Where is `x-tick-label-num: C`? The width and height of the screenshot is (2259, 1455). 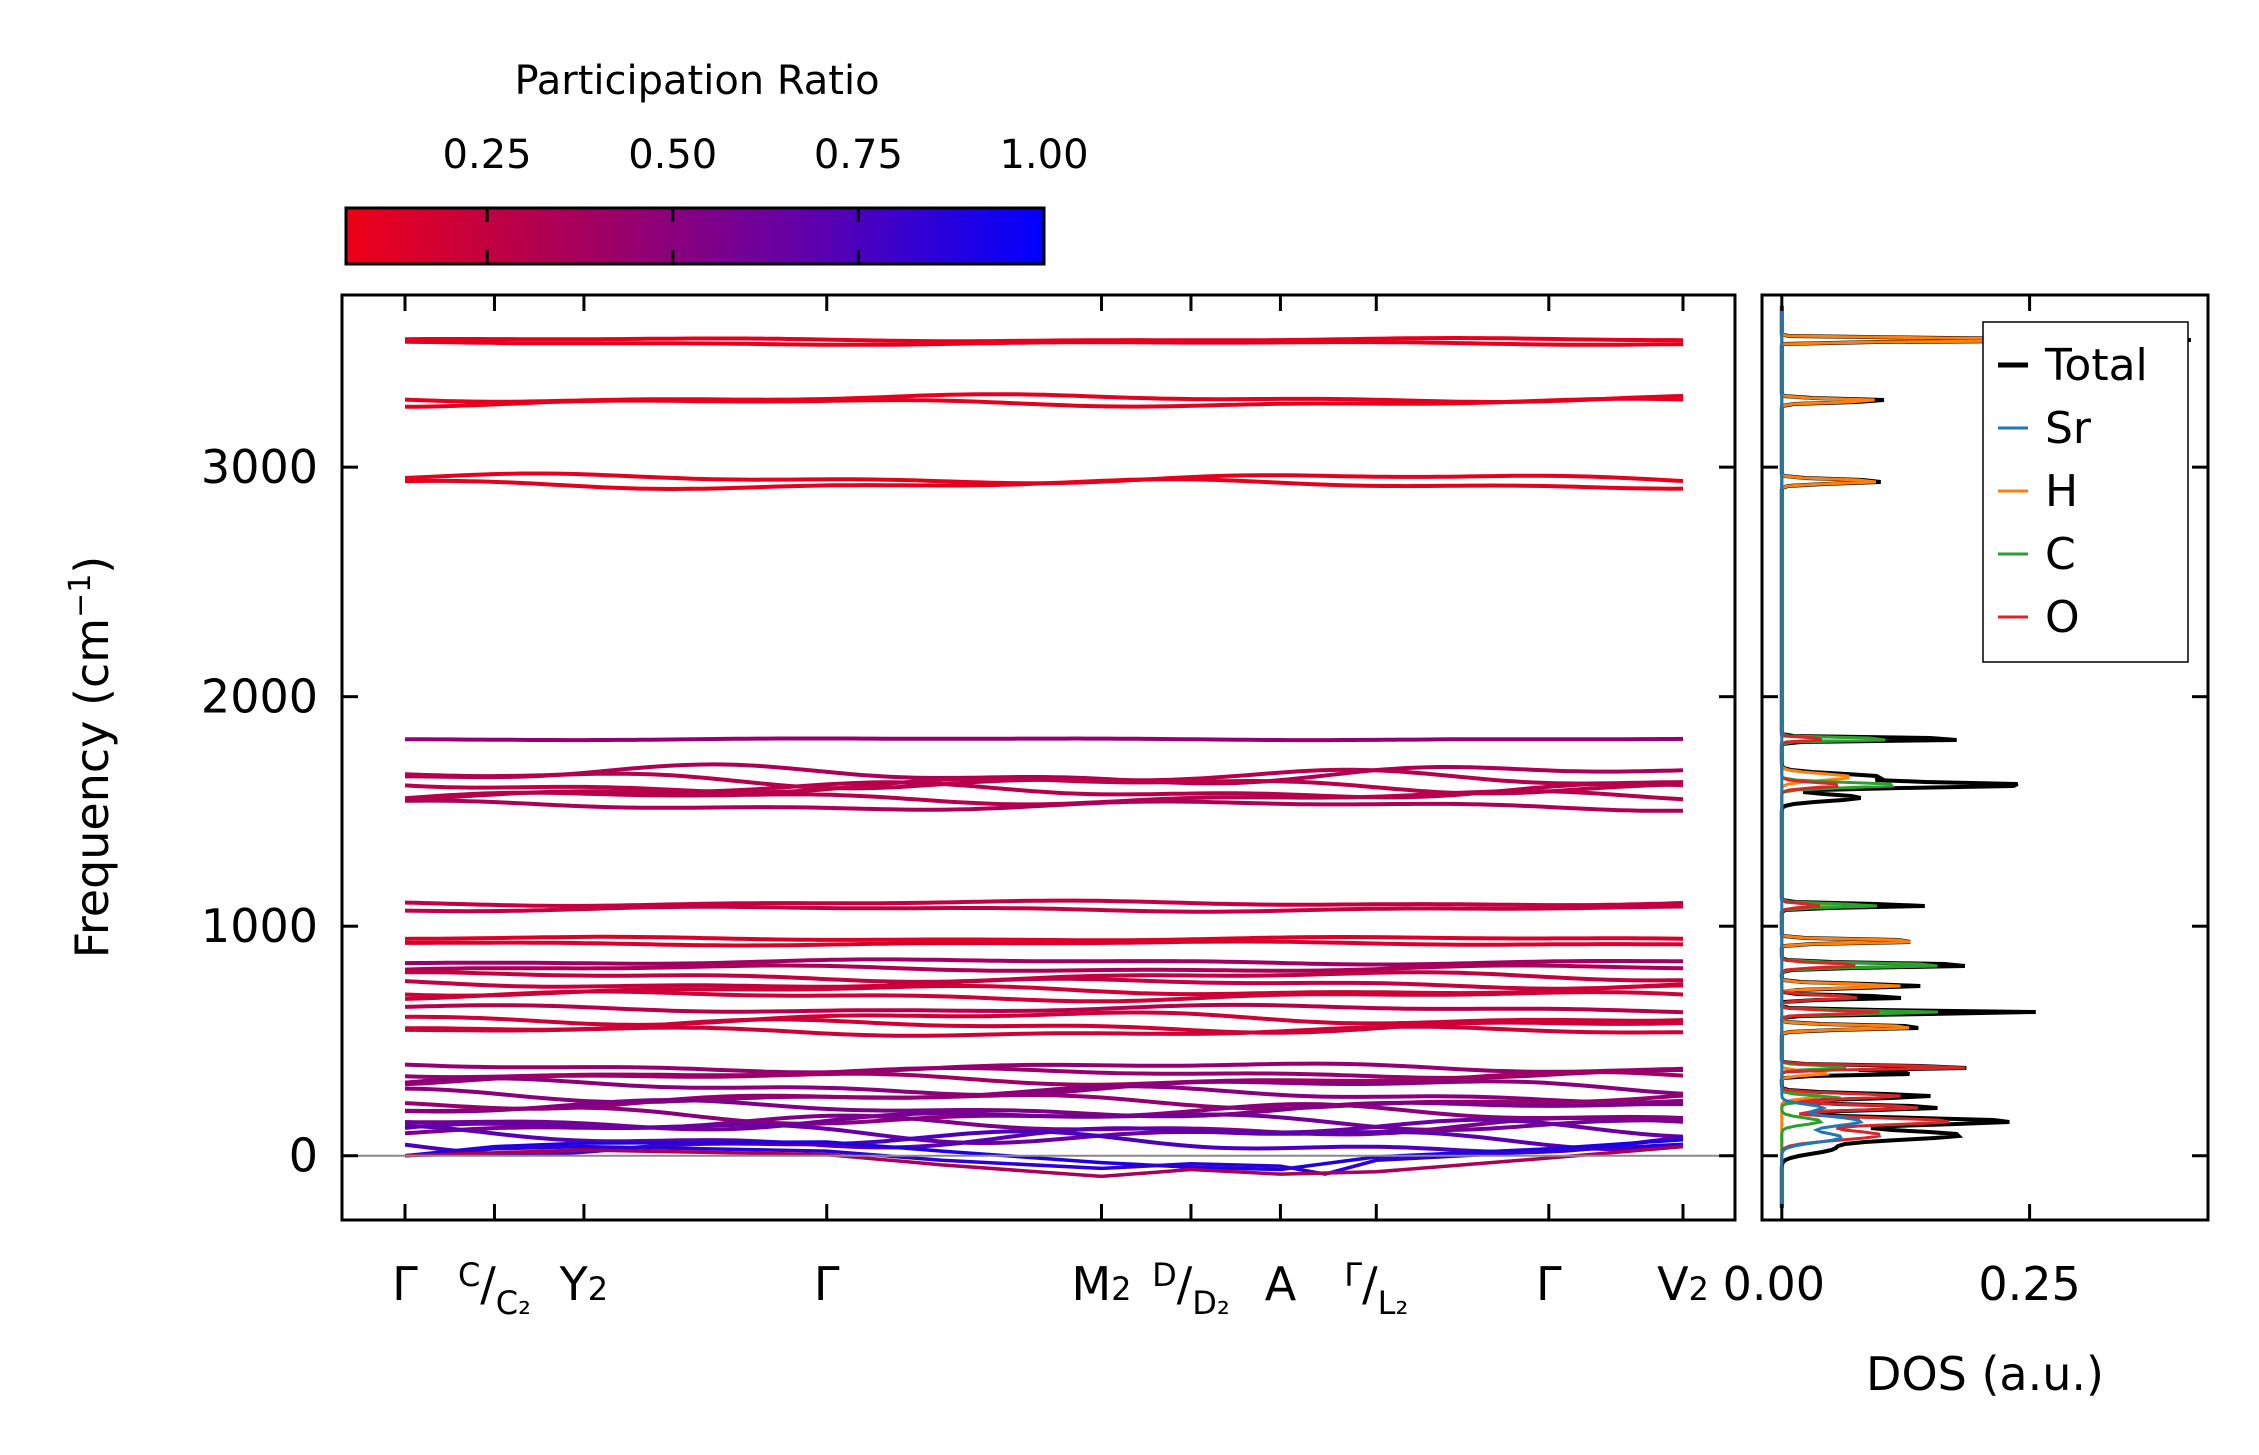 x-tick-label-num: C is located at coordinates (469, 1275).